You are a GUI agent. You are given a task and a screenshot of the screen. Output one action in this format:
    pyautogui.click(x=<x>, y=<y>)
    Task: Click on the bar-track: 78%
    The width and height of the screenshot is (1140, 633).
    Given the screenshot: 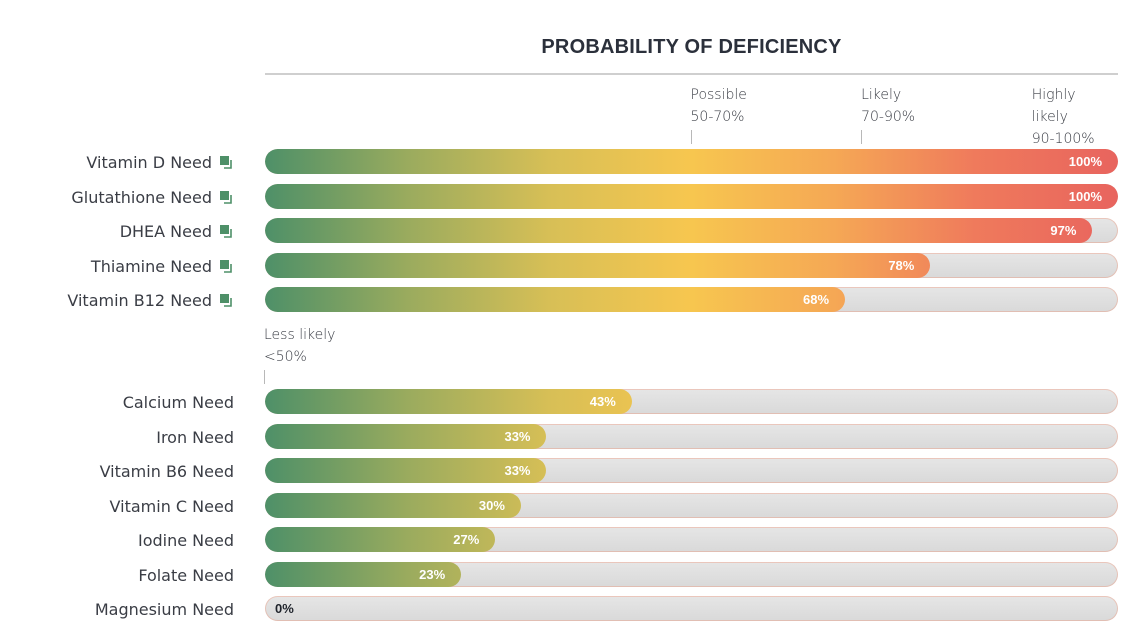 What is the action you would take?
    pyautogui.click(x=691, y=265)
    